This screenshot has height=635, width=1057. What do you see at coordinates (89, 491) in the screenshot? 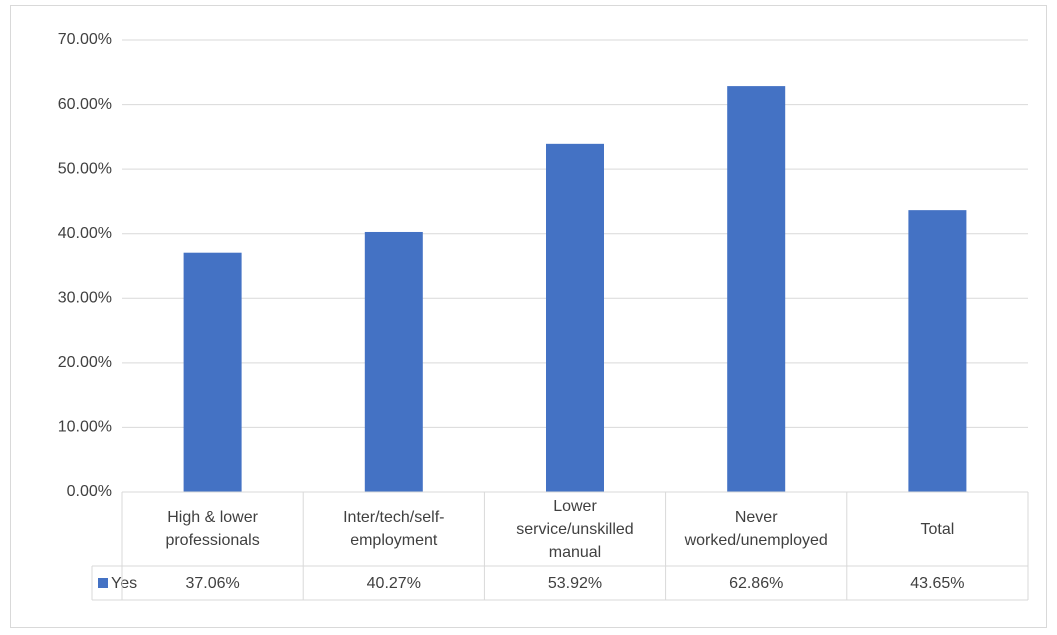
I see `y-tick-label: 0.00%` at bounding box center [89, 491].